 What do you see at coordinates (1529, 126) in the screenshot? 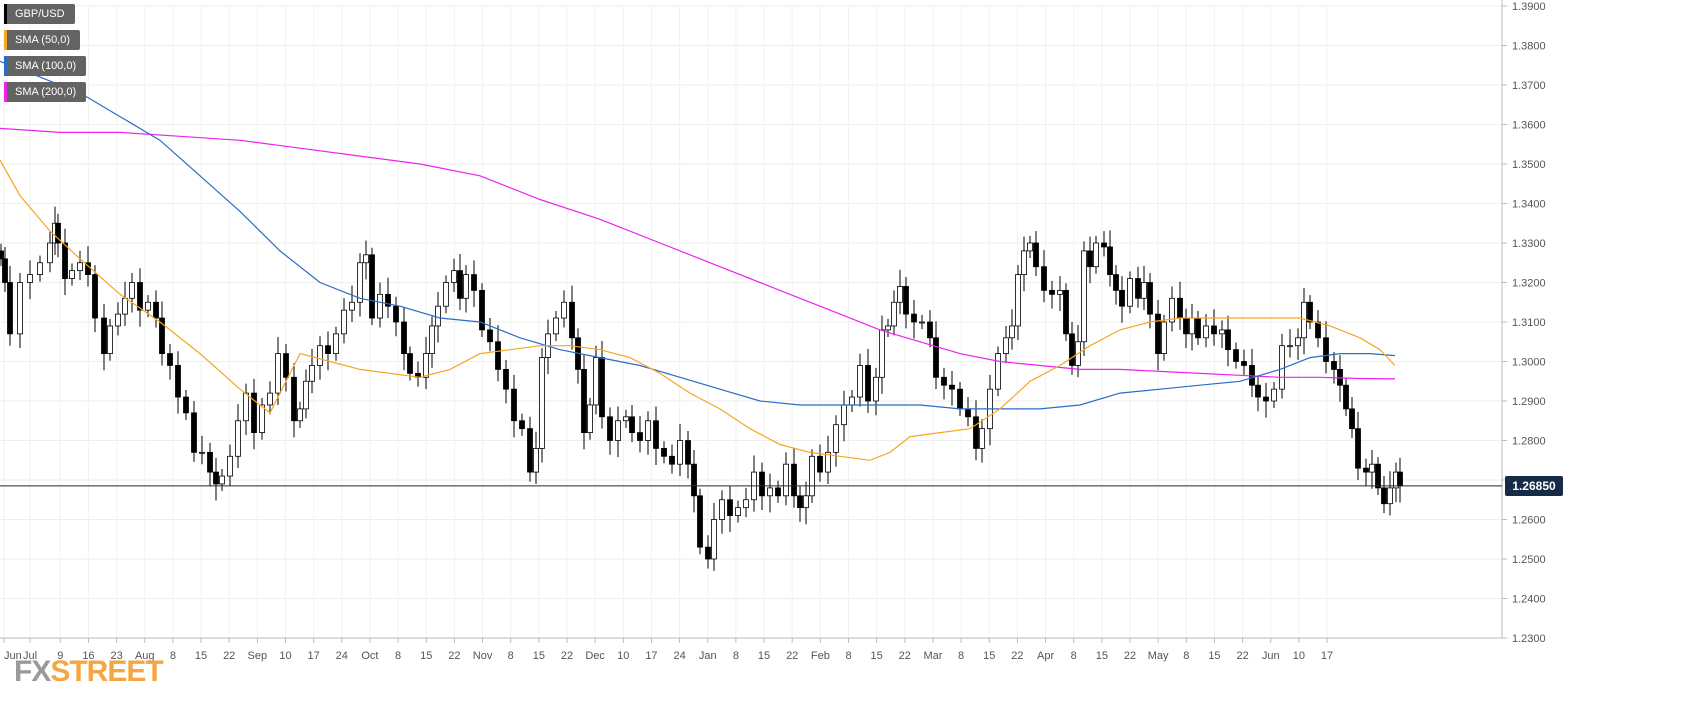
I see `y-tick-label: 1.3600` at bounding box center [1529, 126].